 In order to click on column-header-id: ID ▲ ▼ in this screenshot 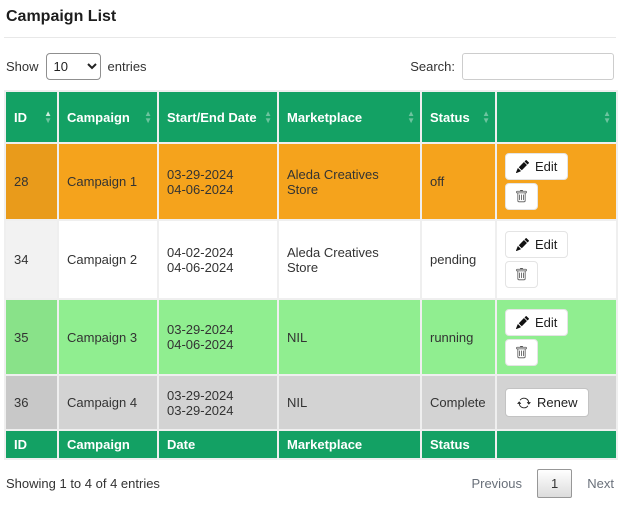, I will do `click(31, 117)`.